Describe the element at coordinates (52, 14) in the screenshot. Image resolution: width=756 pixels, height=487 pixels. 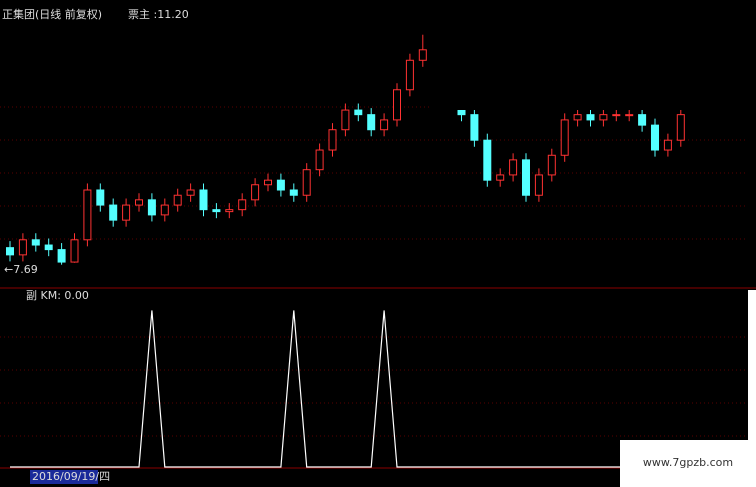
I see `chart-title: 正集团(日线 前复权)` at that location.